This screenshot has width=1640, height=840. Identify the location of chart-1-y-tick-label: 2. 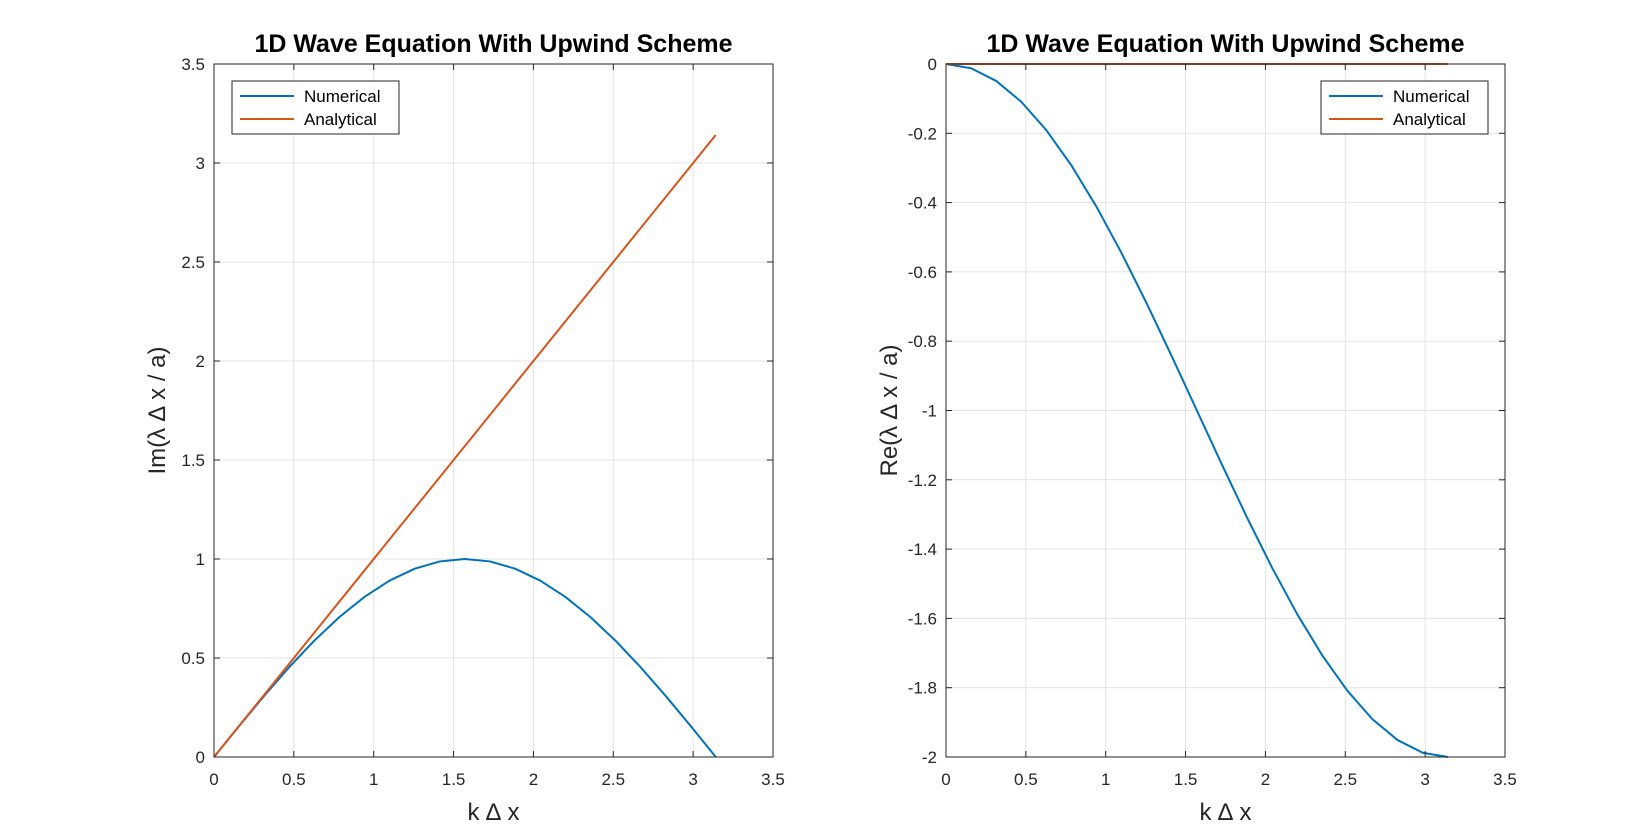
(200, 361).